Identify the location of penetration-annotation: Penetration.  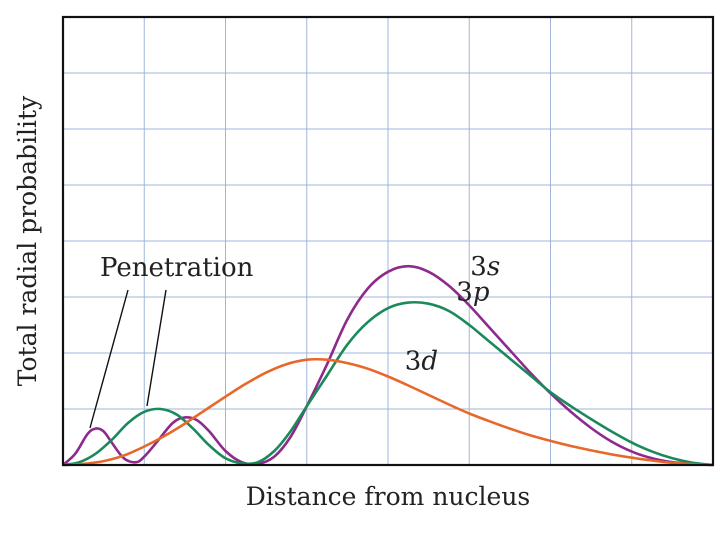
(171, 341).